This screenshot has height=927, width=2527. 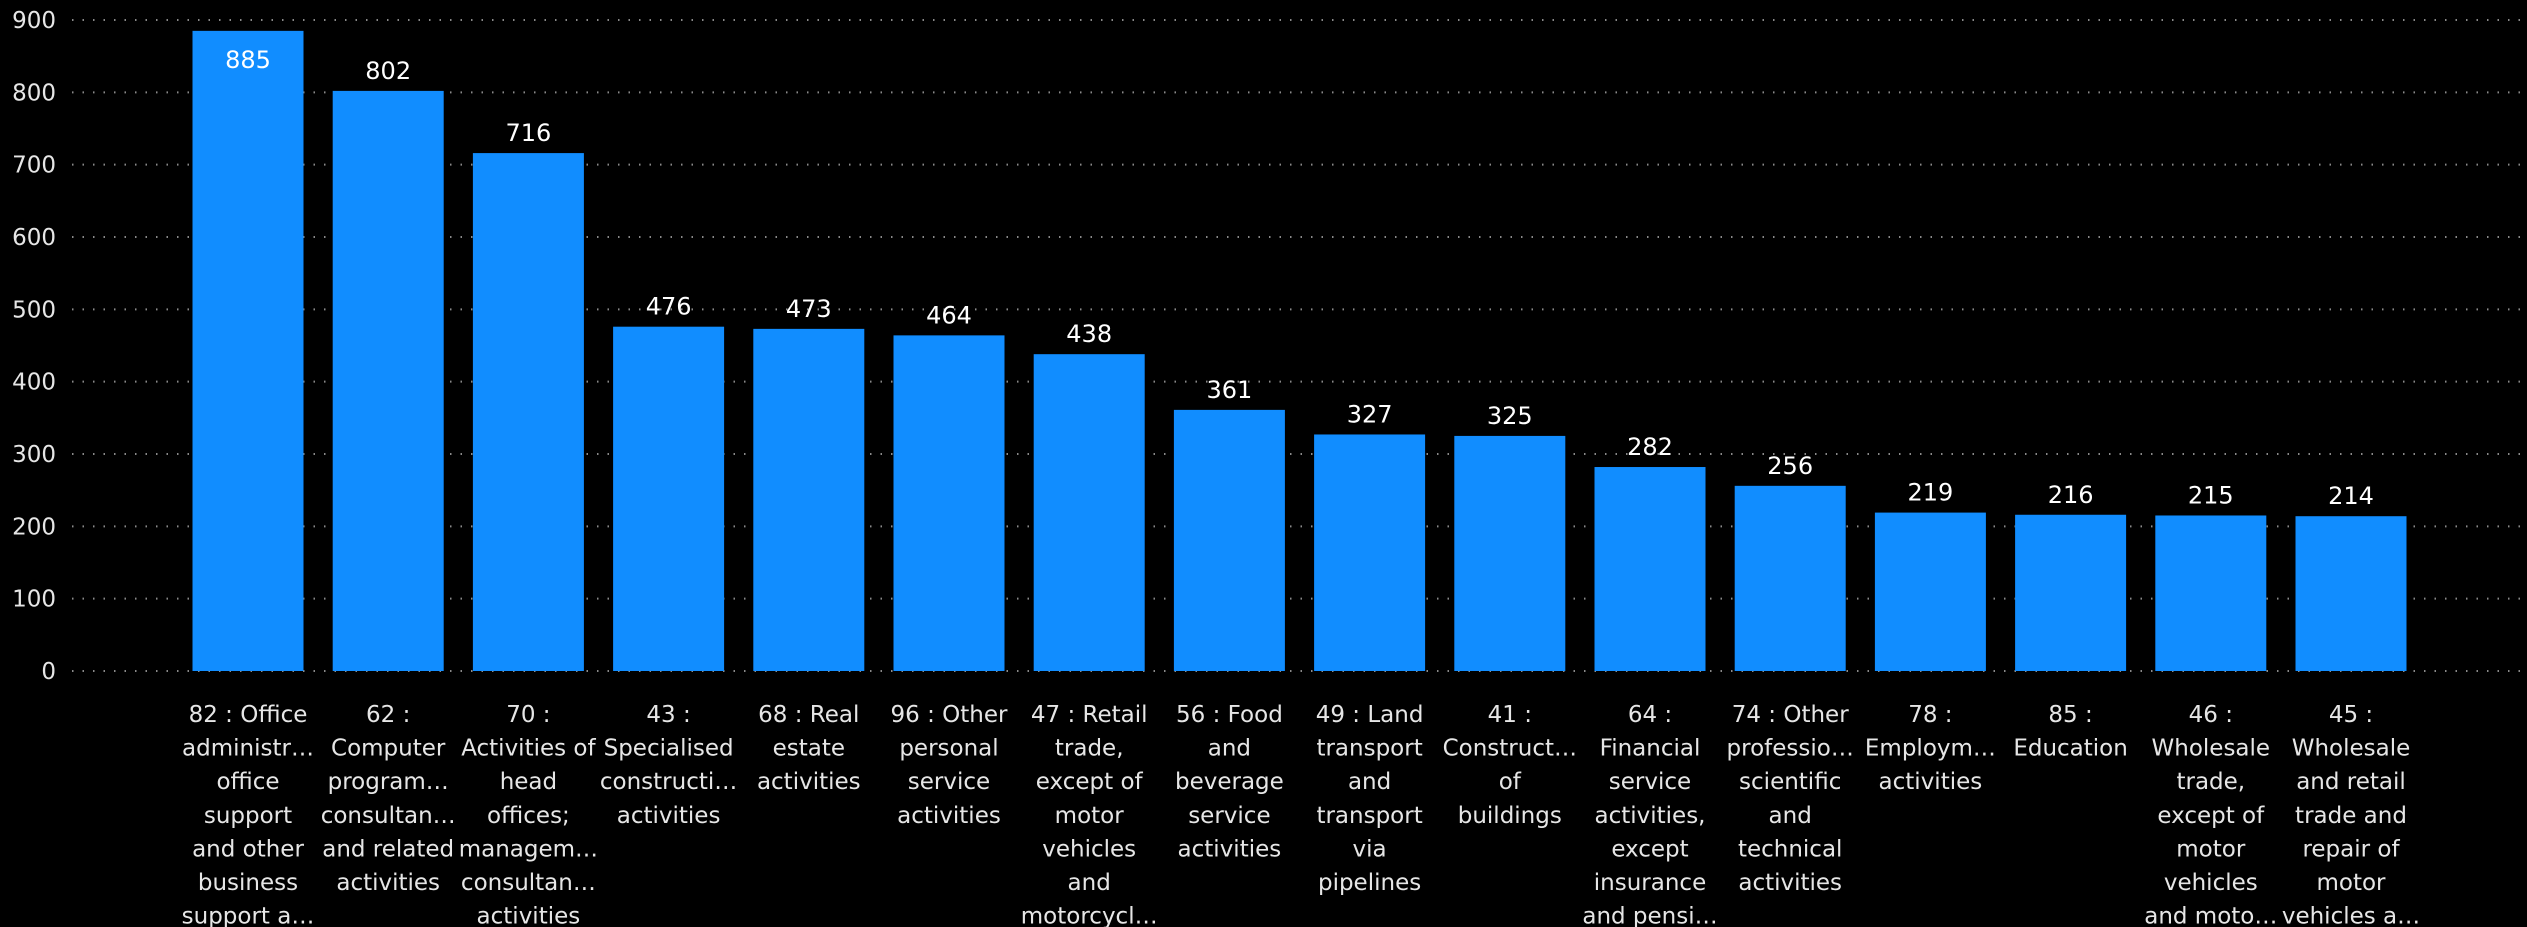 I want to click on category-label-line: beverage, so click(x=1229, y=782).